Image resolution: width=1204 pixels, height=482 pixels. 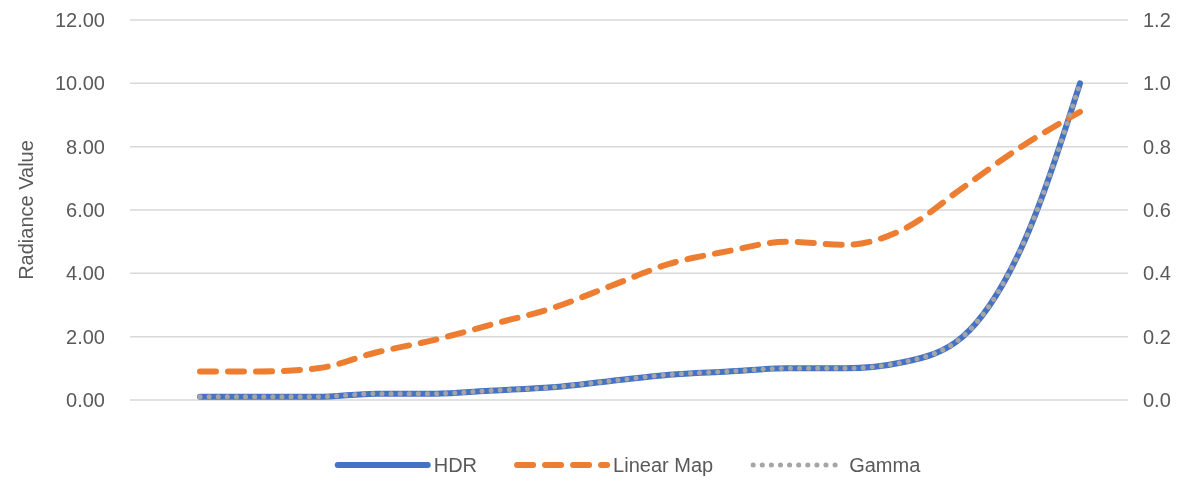 What do you see at coordinates (1157, 83) in the screenshot?
I see `y2-tick-label: 1.0` at bounding box center [1157, 83].